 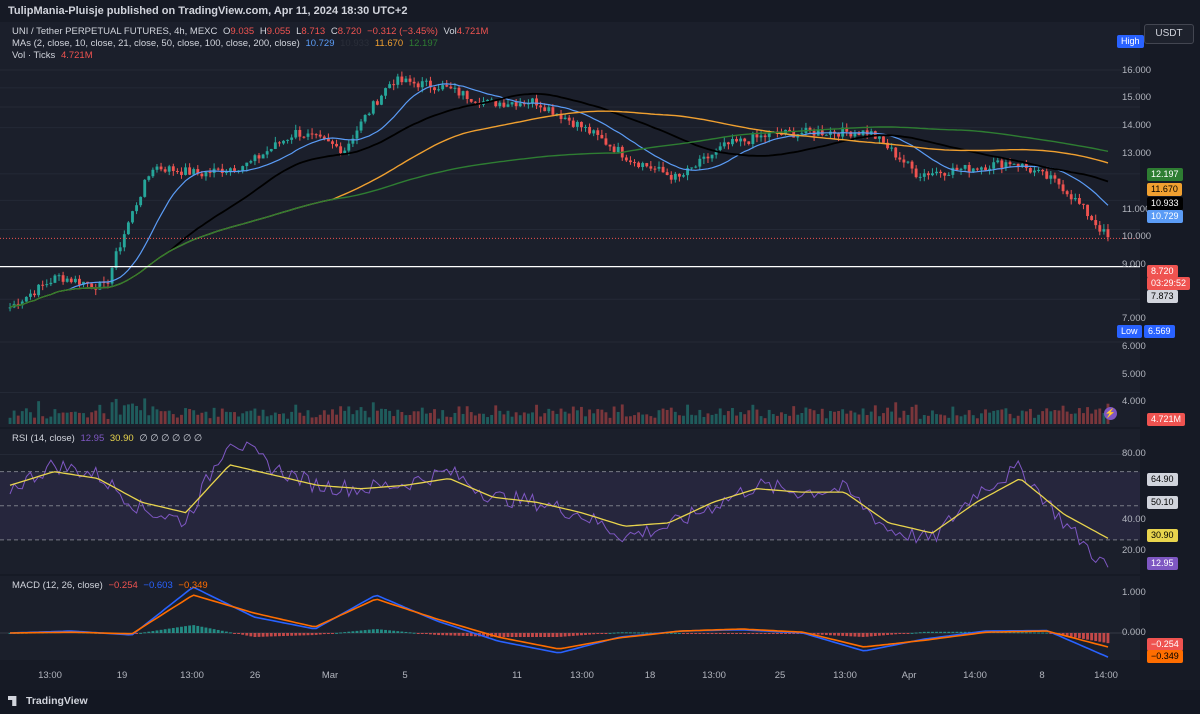 I want to click on lightning-icon: ⚡, so click(x=1110, y=413).